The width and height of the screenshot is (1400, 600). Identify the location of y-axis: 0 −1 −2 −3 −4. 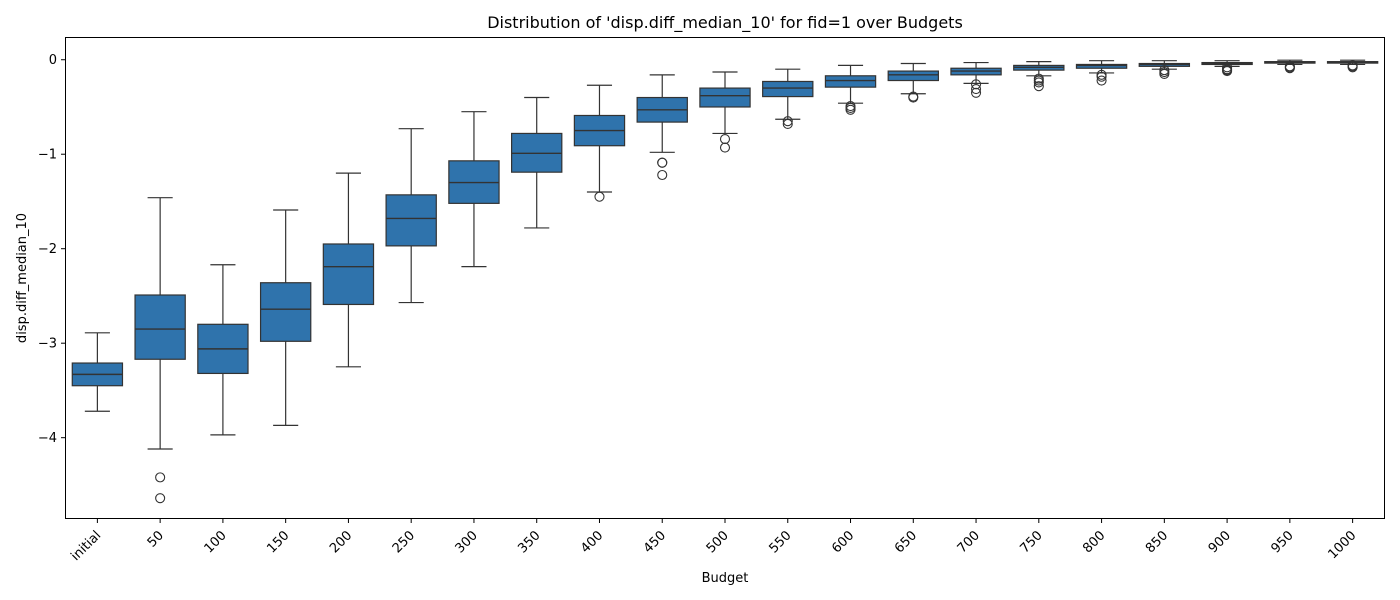
(52, 249).